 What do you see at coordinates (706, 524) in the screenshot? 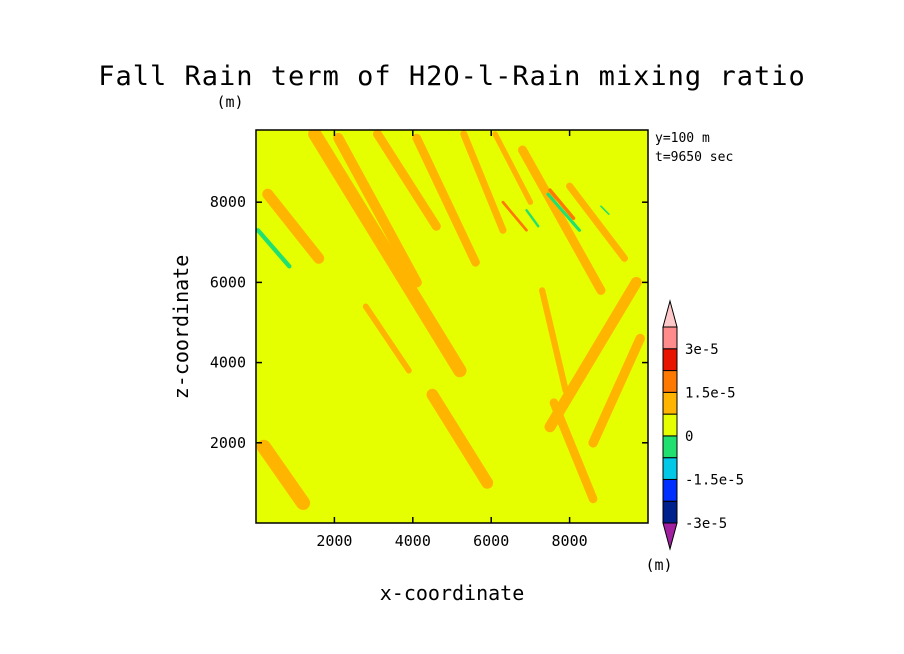
I see `colorbar-label: -3e-5` at bounding box center [706, 524].